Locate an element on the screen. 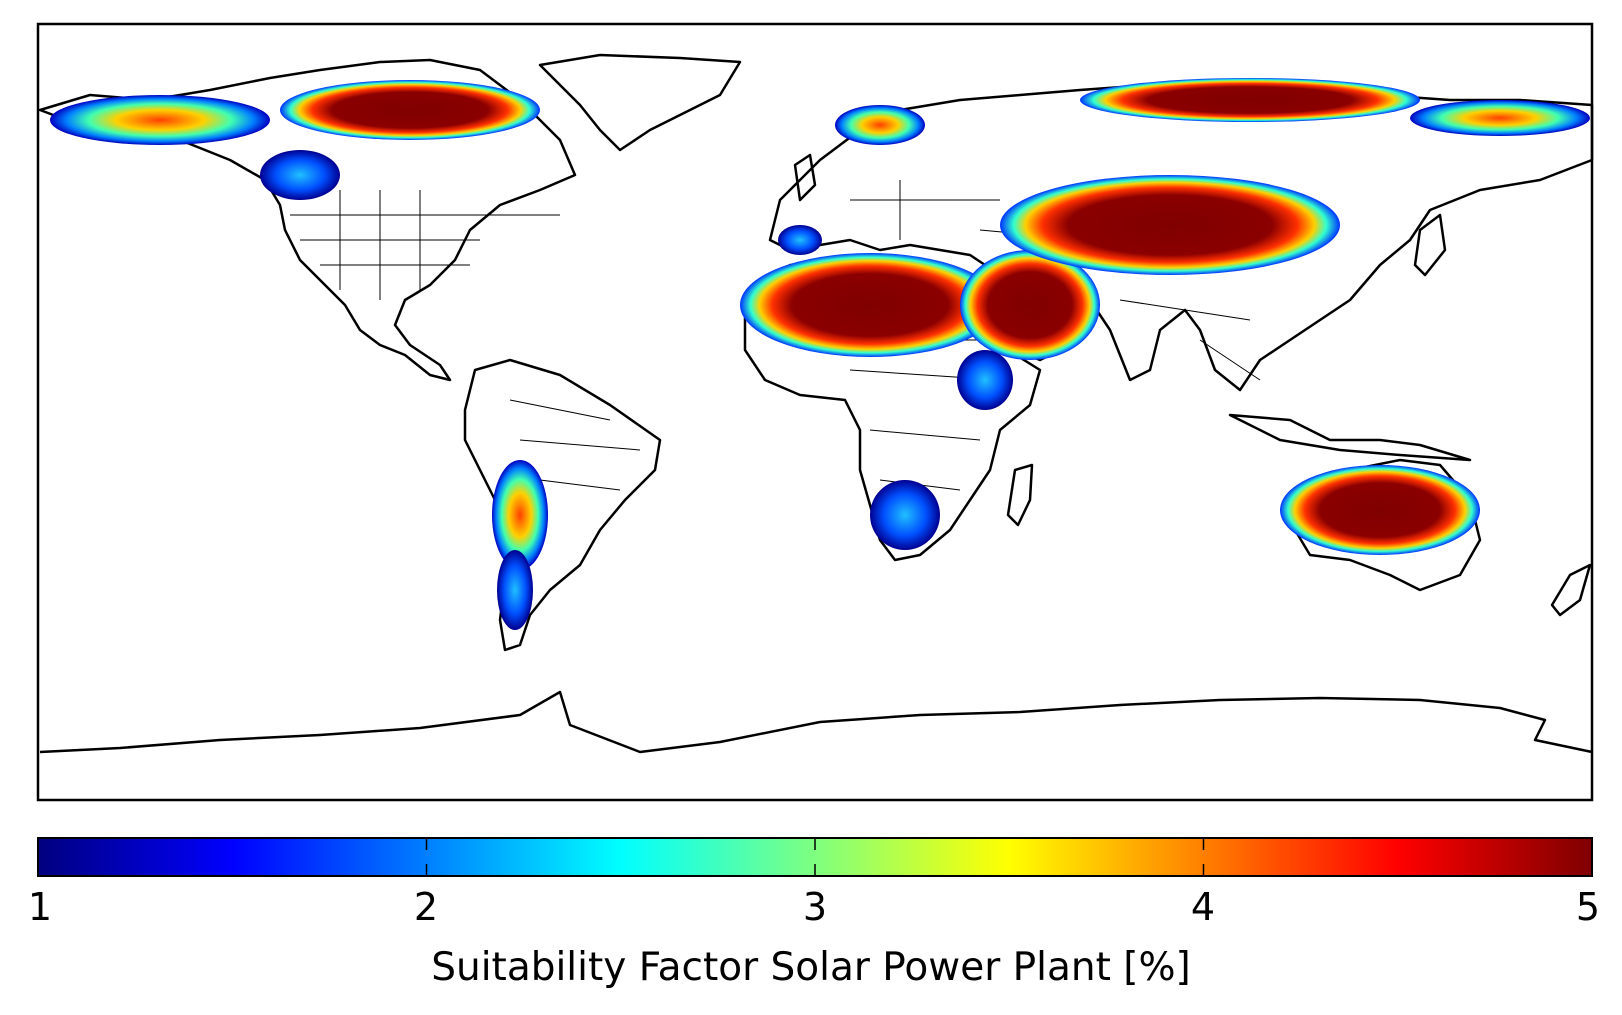  heat-region-sahara is located at coordinates (870, 305).